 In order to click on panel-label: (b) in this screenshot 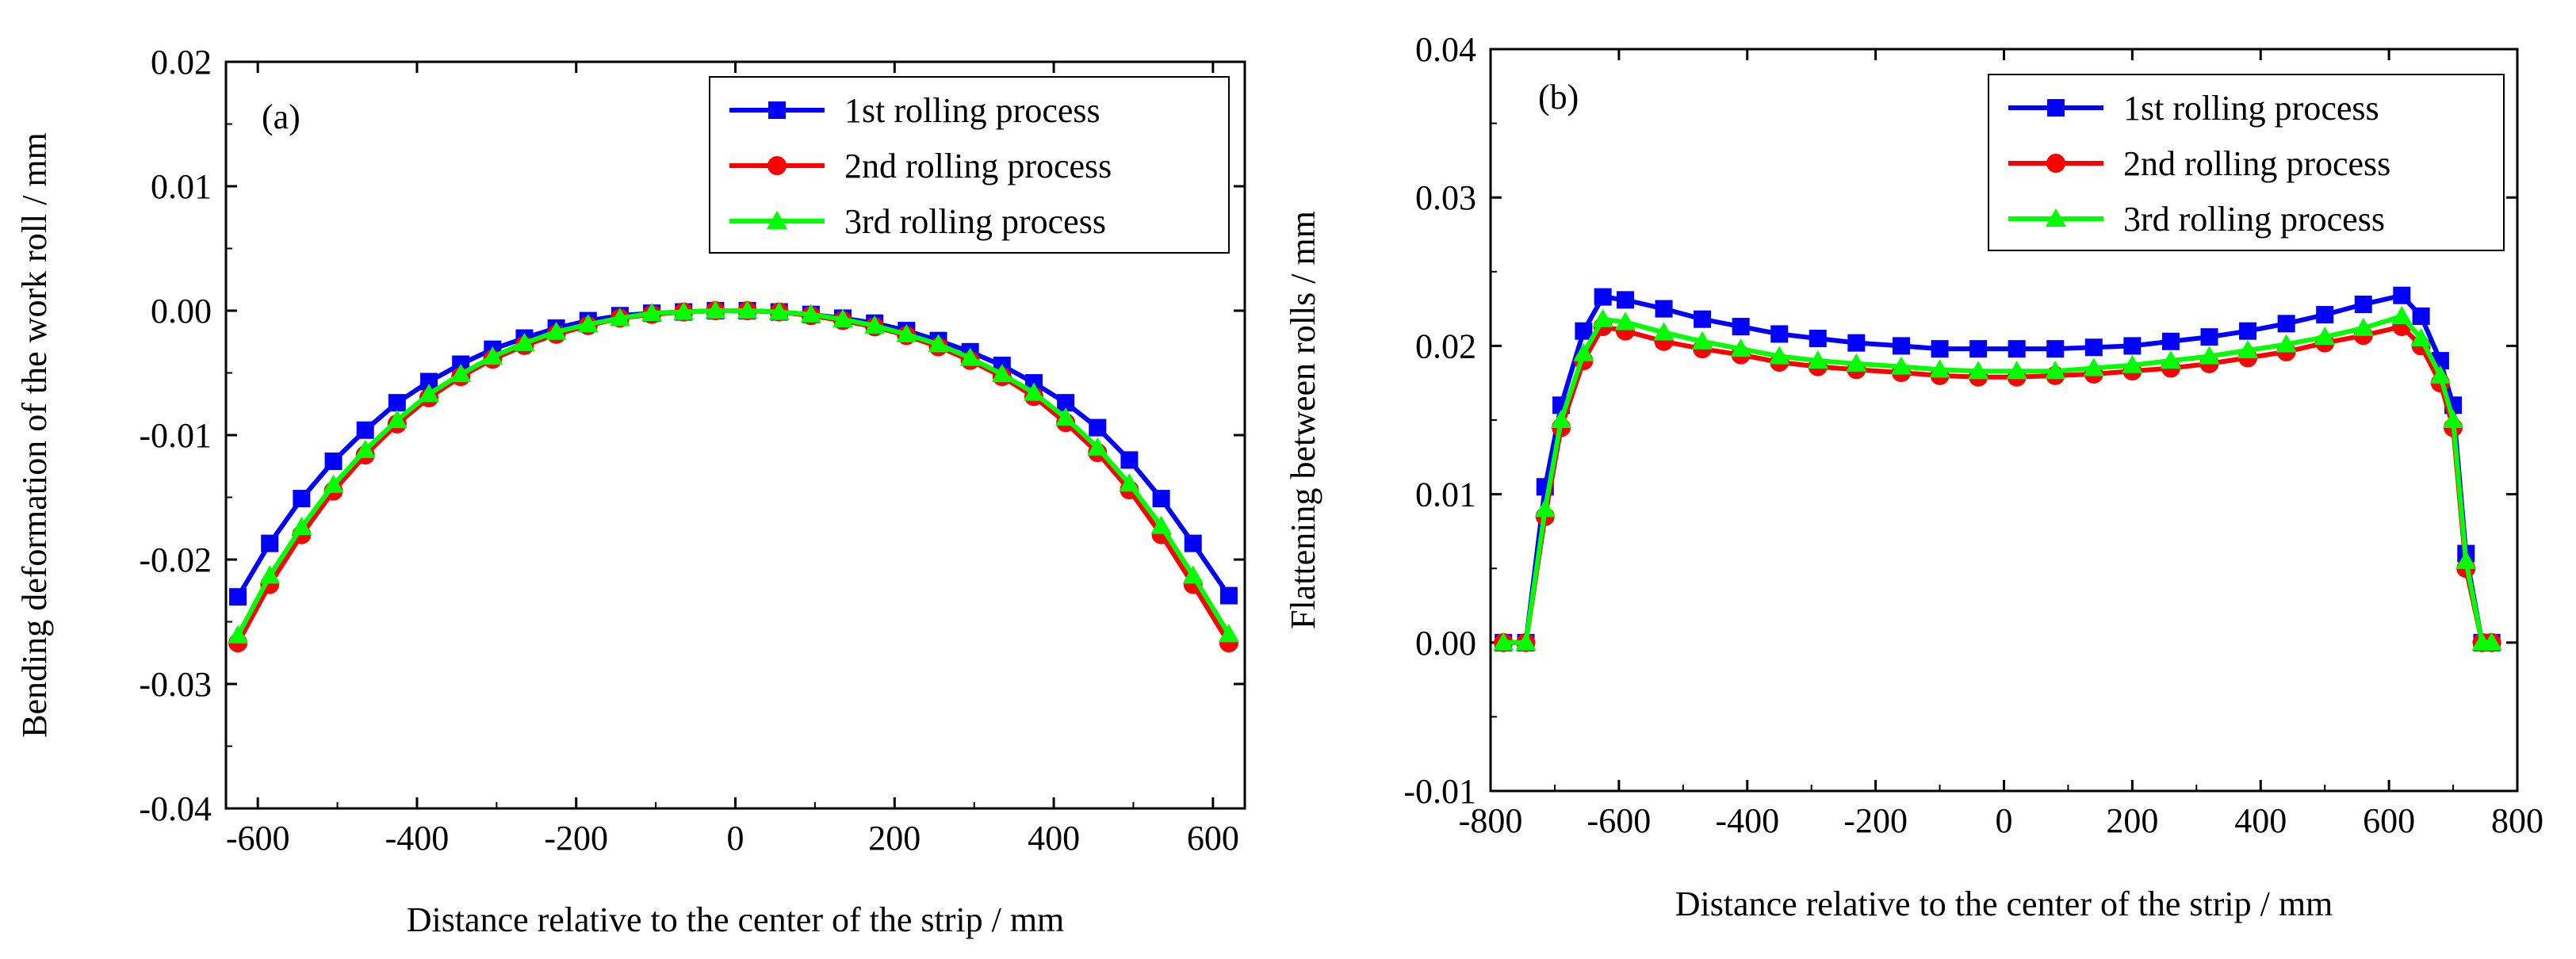, I will do `click(1558, 98)`.